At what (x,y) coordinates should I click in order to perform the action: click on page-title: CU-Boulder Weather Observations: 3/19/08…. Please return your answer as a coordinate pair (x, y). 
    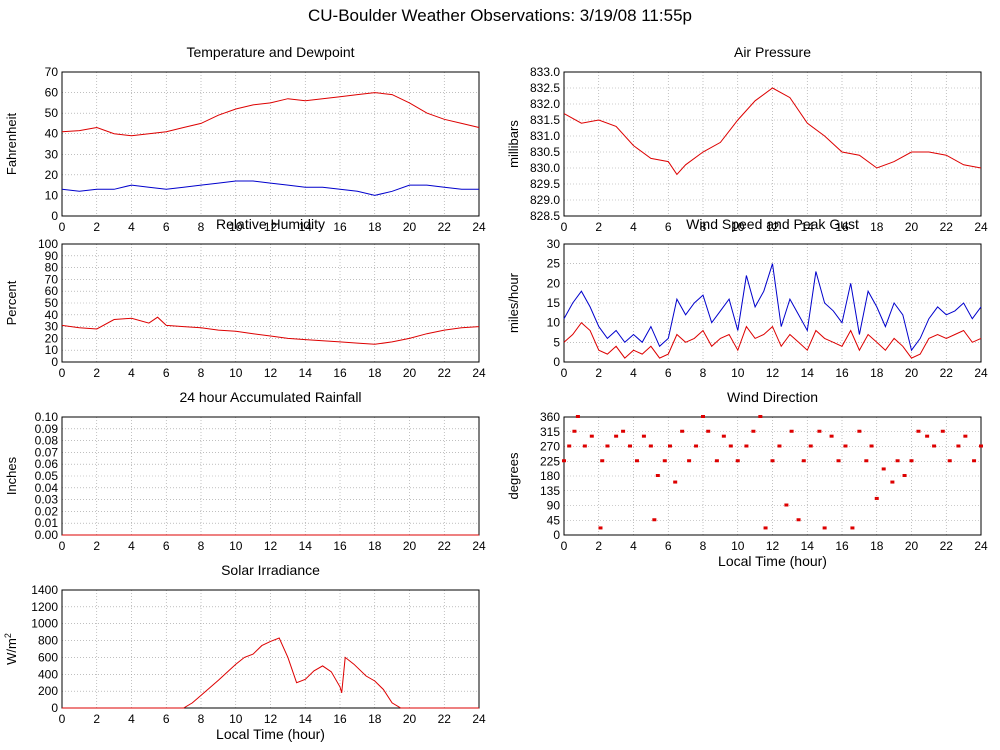
    Looking at the image, I should click on (500, 15).